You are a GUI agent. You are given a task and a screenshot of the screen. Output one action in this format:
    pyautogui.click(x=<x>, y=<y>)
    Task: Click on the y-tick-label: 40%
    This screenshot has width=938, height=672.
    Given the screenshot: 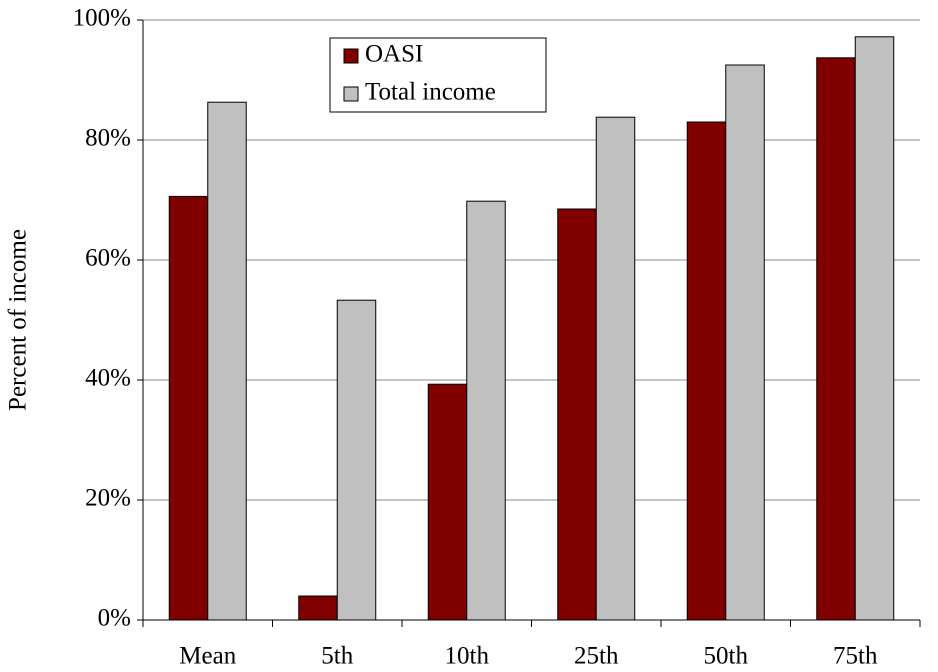 What is the action you would take?
    pyautogui.click(x=108, y=378)
    